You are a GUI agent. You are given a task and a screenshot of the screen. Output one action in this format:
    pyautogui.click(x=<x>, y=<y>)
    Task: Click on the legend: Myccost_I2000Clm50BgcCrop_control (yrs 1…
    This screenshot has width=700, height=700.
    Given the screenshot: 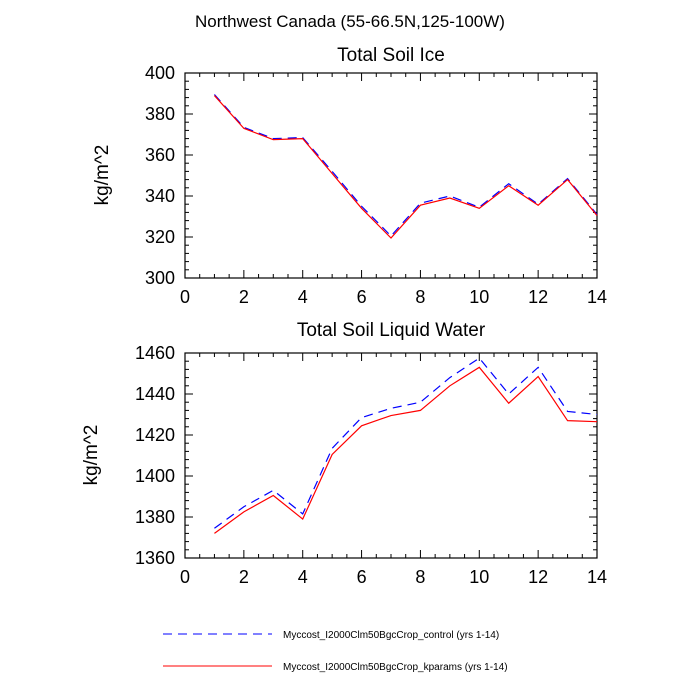 What is the action you would take?
    pyautogui.click(x=335, y=651)
    